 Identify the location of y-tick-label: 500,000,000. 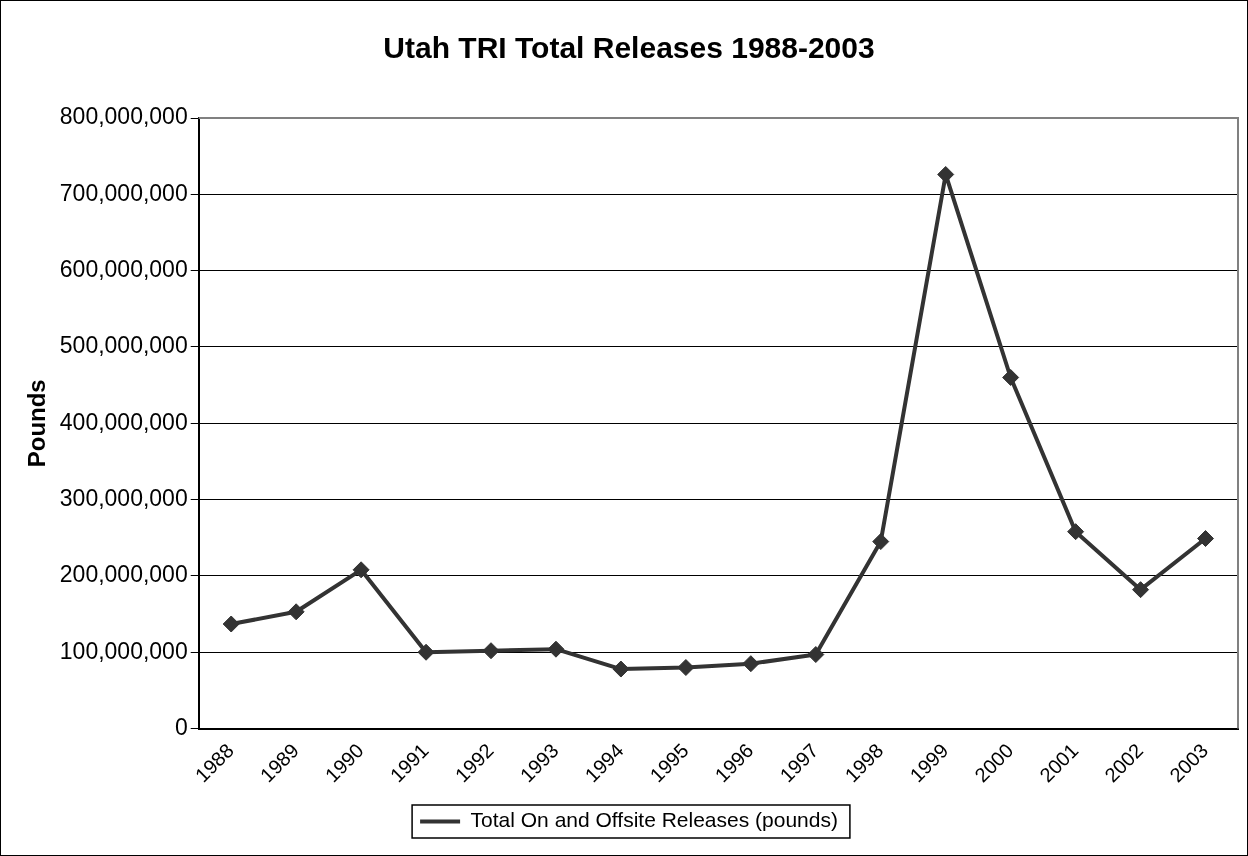
(123, 345).